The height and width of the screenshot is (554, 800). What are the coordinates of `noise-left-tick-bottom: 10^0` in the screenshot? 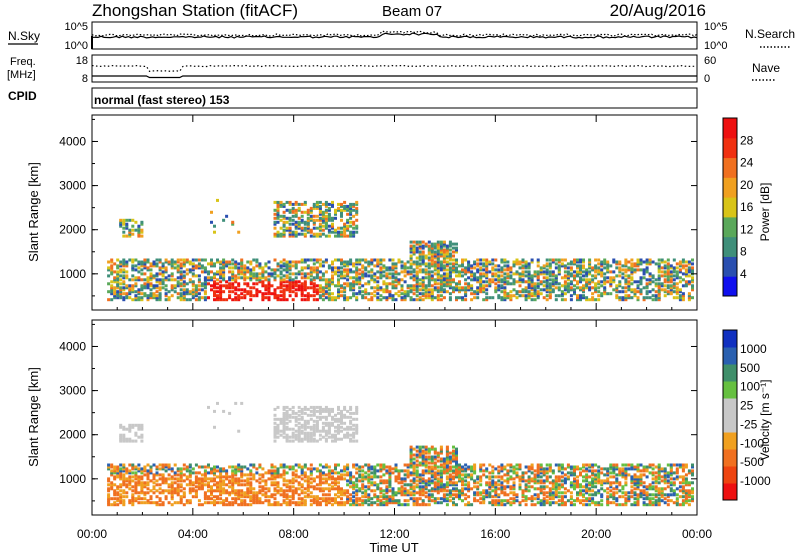 It's located at (76, 46).